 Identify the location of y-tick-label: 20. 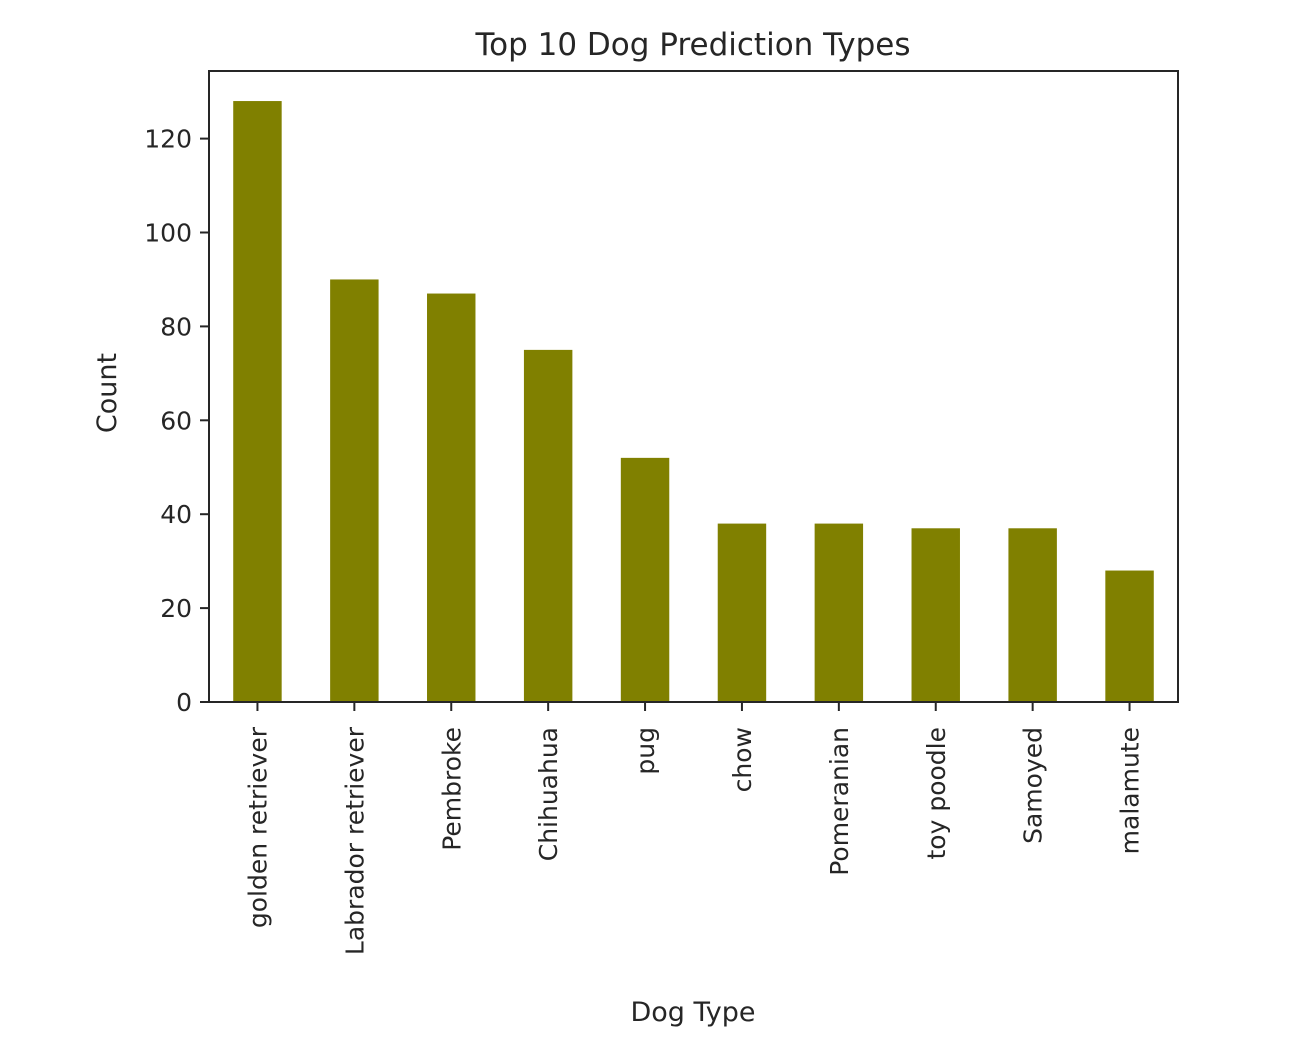
(176, 608).